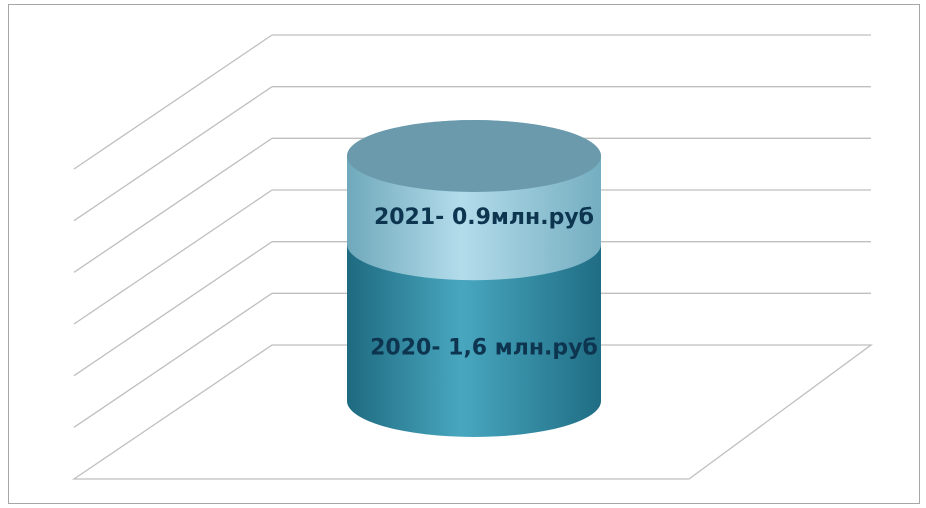 The height and width of the screenshot is (508, 926). What do you see at coordinates (474, 156) in the screenshot?
I see `bar-top-cap` at bounding box center [474, 156].